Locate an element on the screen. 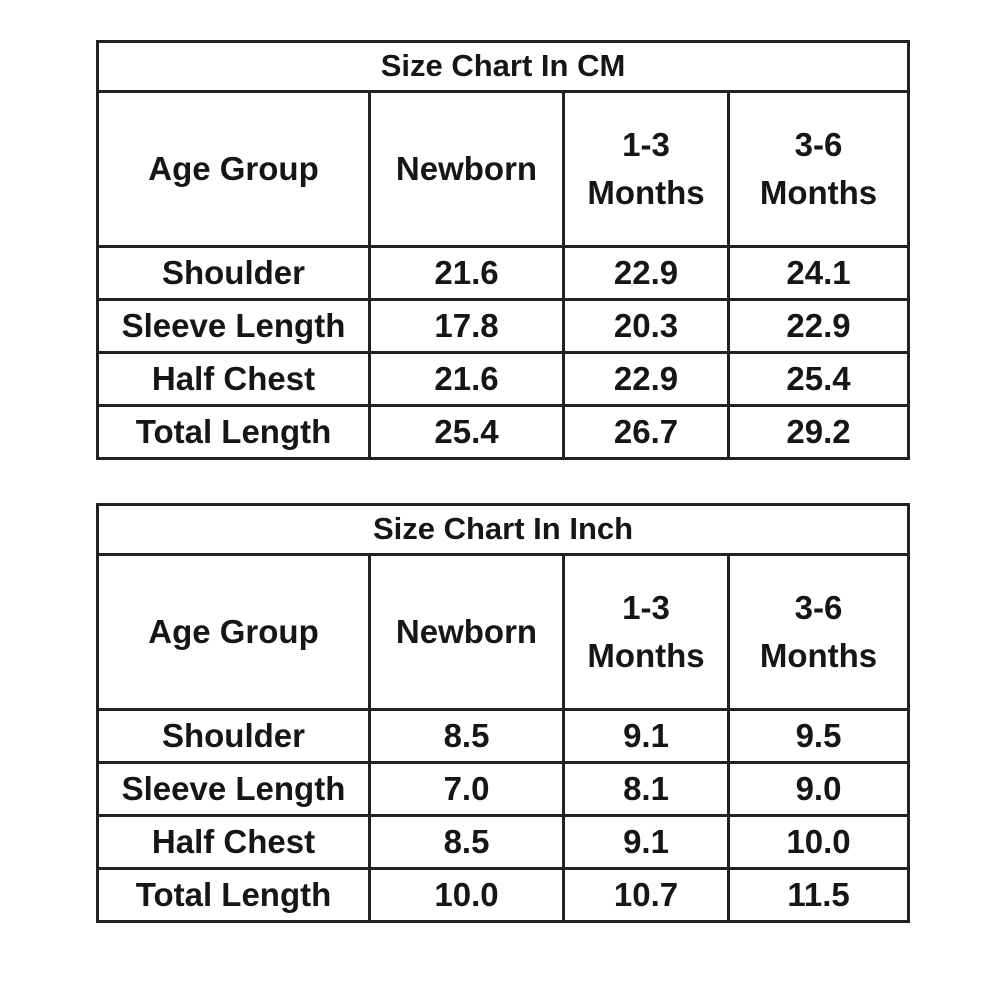 The width and height of the screenshot is (1000, 1000). inch-shoulder-3-6: 9.5 is located at coordinates (818, 736).